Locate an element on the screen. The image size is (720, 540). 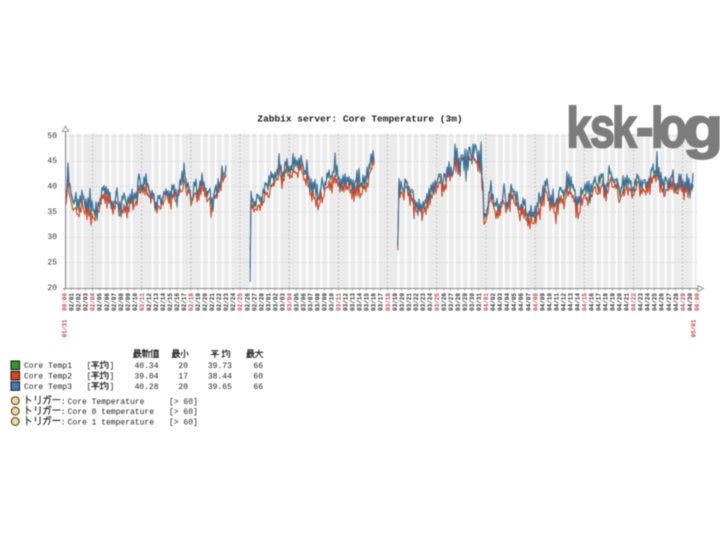
svg-text: 03/01 is located at coordinates (268, 302).